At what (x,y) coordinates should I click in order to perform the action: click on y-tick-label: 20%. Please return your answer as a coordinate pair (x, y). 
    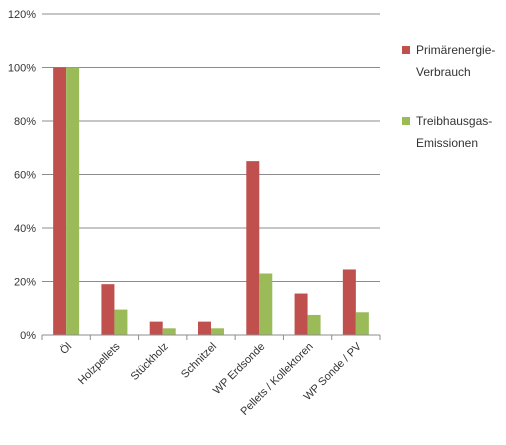
    Looking at the image, I should click on (25, 283).